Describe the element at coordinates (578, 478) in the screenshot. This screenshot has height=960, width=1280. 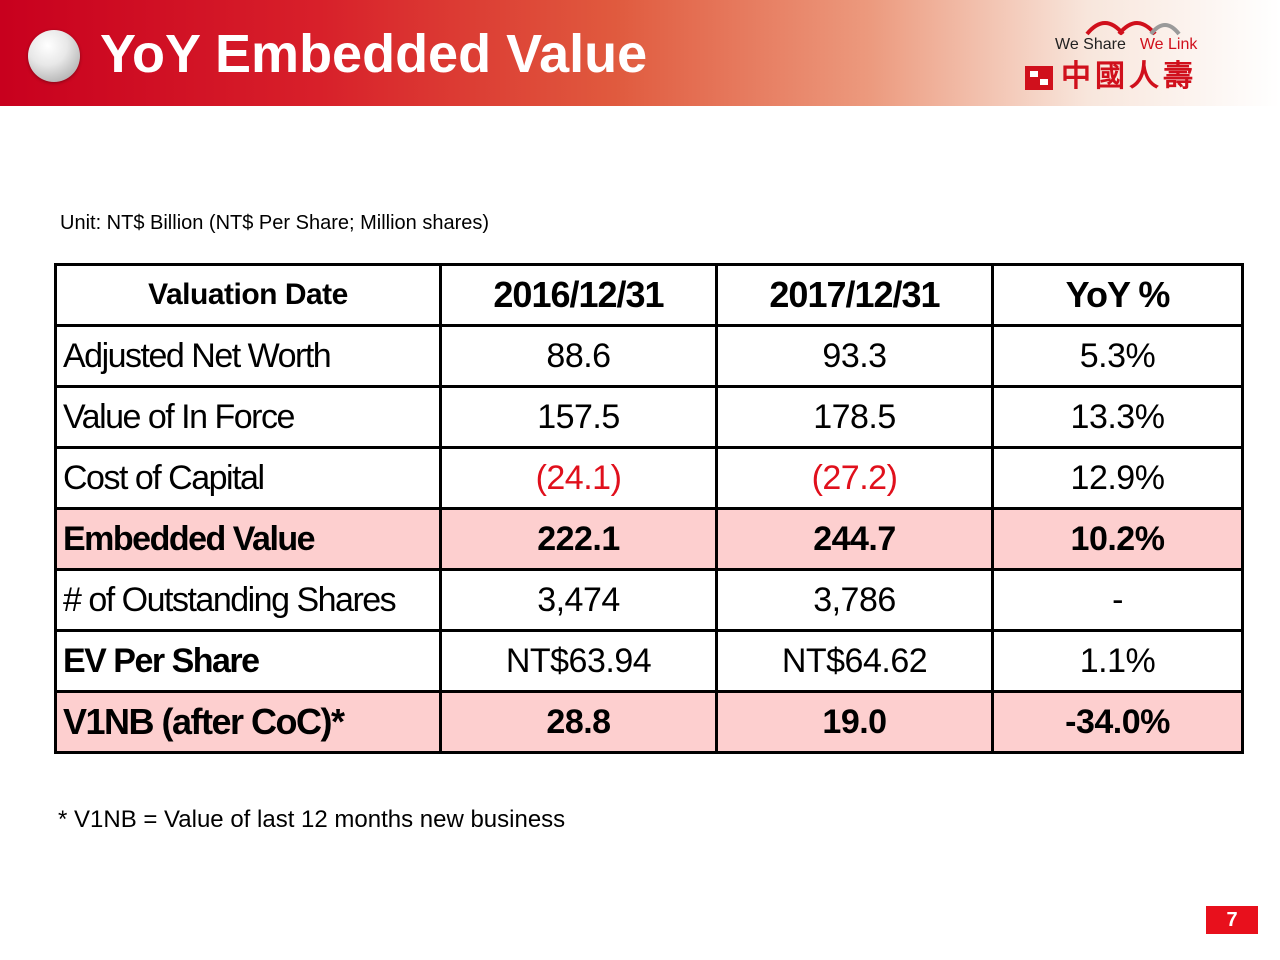
I see `cell-2016: (24.1)` at that location.